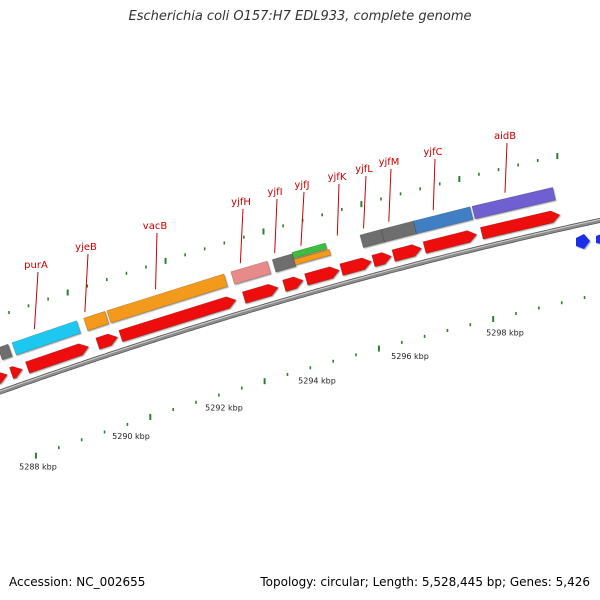 The image size is (600, 600). I want to click on gene-label-aidB: aidB, so click(505, 136).